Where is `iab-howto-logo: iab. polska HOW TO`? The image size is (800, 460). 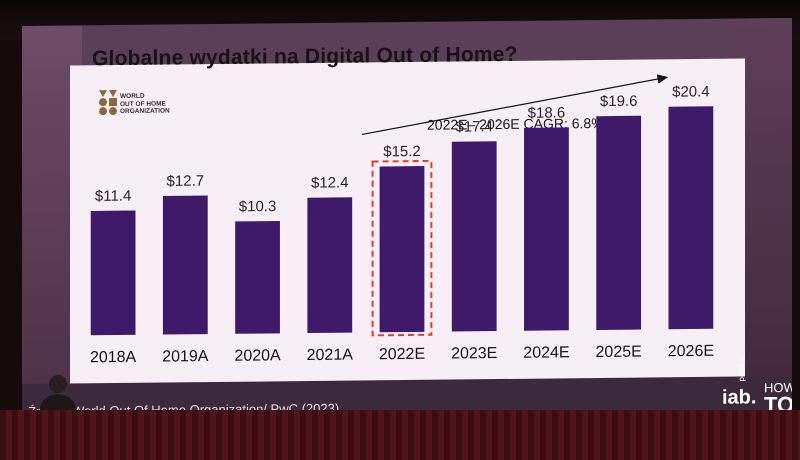 iab-howto-logo: iab. polska HOW TO is located at coordinates (757, 387).